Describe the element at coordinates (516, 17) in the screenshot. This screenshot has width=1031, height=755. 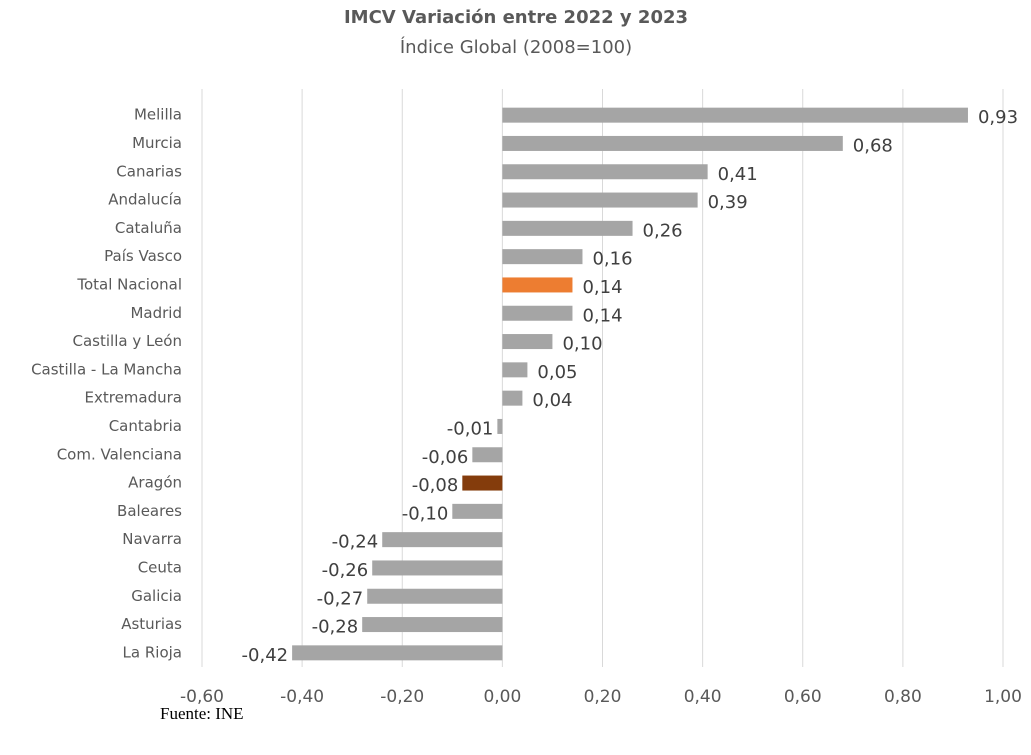
I see `chart-title: IMCV Variación entre 2022 y 2023` at that location.